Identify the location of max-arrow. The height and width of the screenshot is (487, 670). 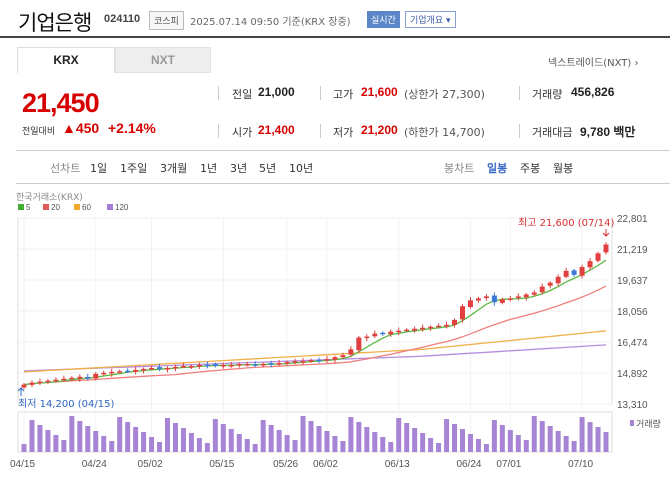
(606, 233).